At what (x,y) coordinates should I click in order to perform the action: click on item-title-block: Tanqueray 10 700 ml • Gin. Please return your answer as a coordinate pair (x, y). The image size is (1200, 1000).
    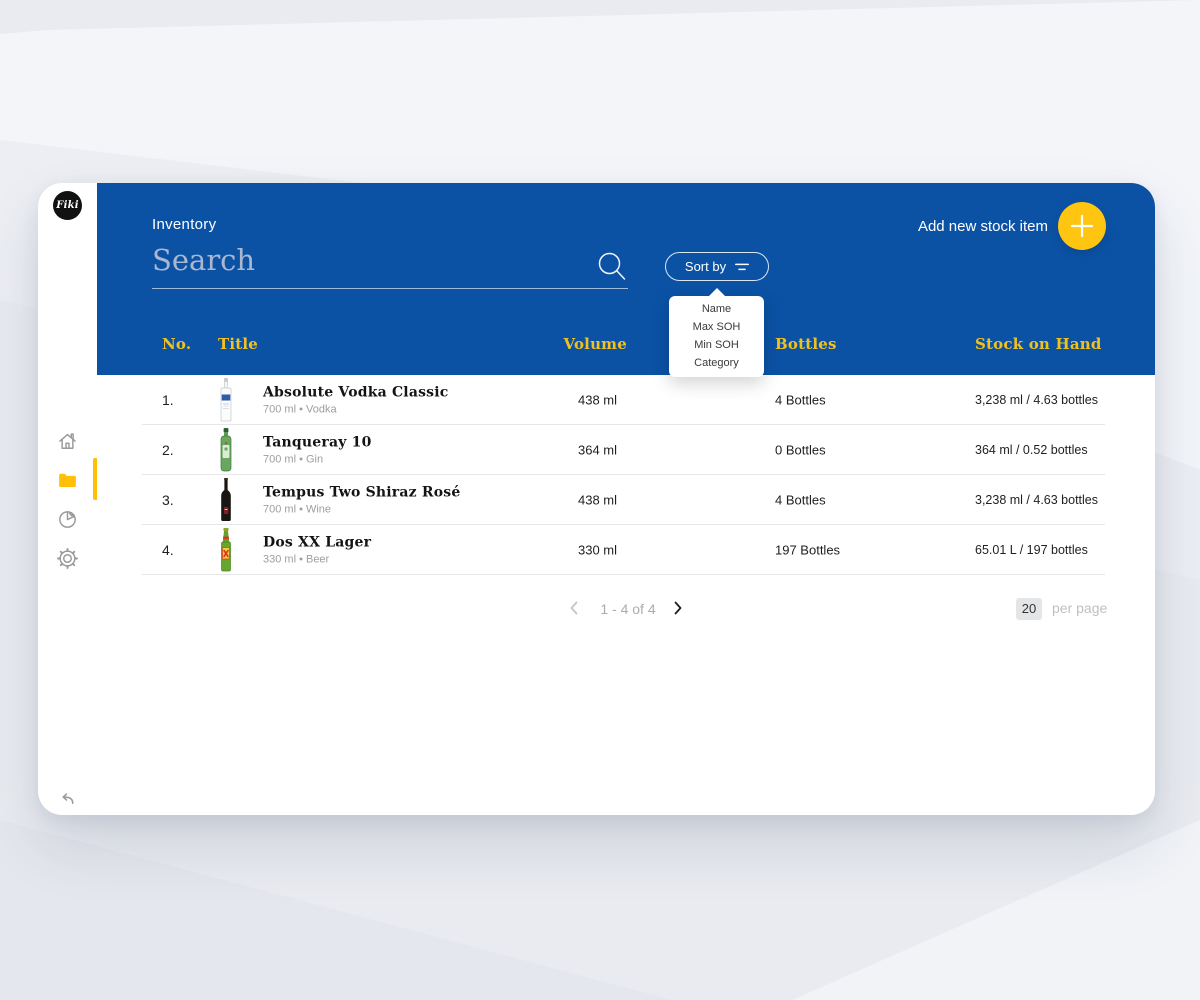
    Looking at the image, I should click on (317, 450).